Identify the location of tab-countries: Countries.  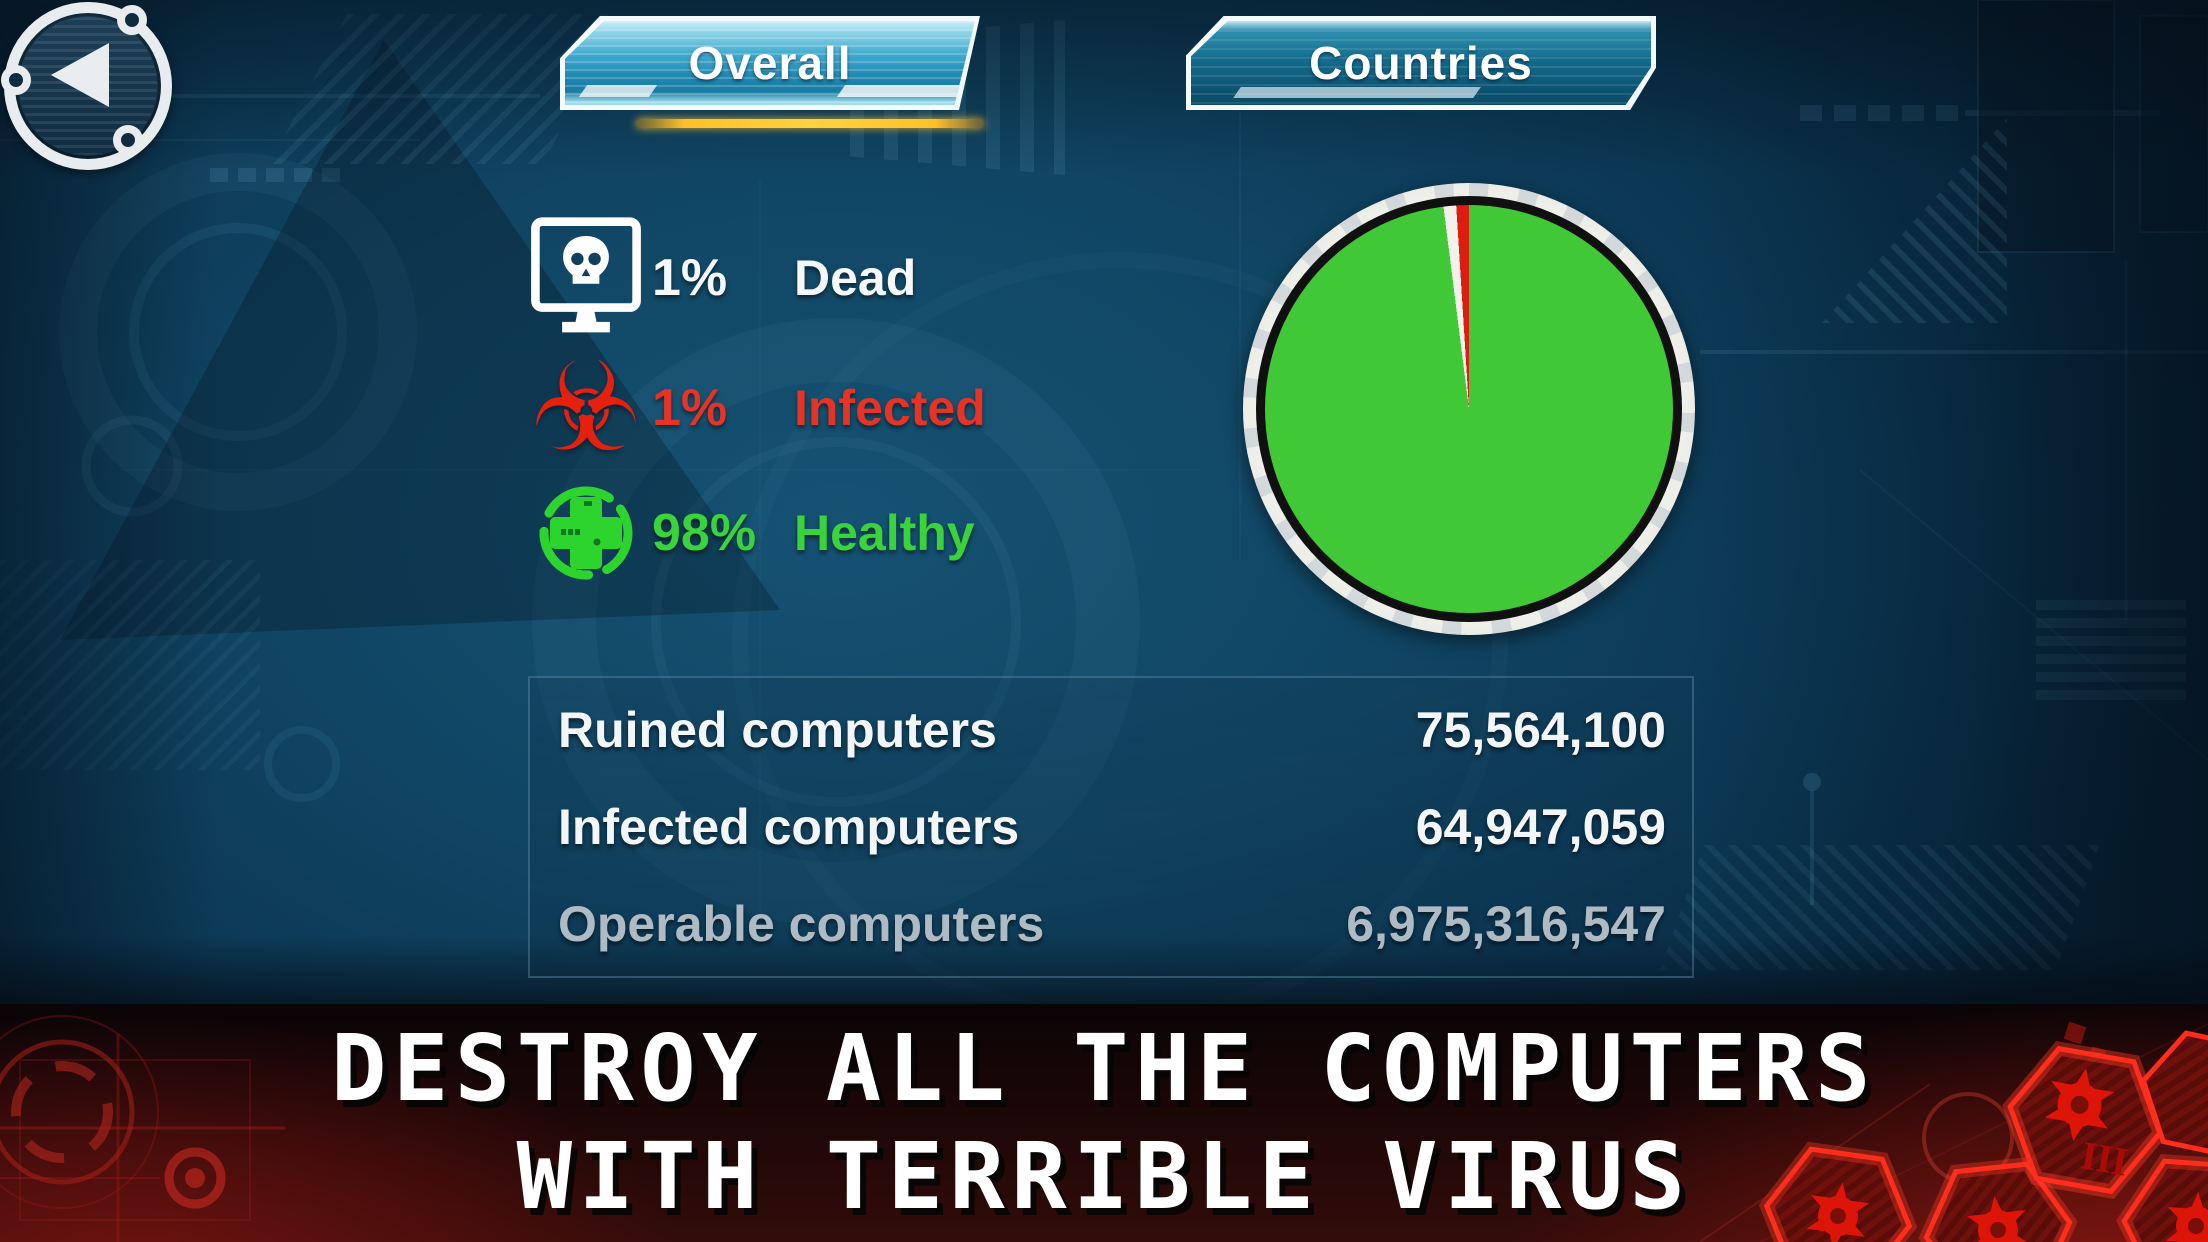
(1421, 63).